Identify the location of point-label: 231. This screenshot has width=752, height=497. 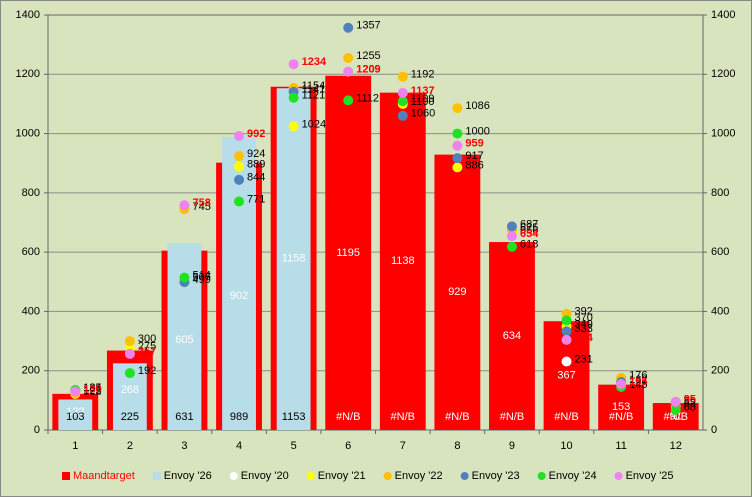
(584, 359).